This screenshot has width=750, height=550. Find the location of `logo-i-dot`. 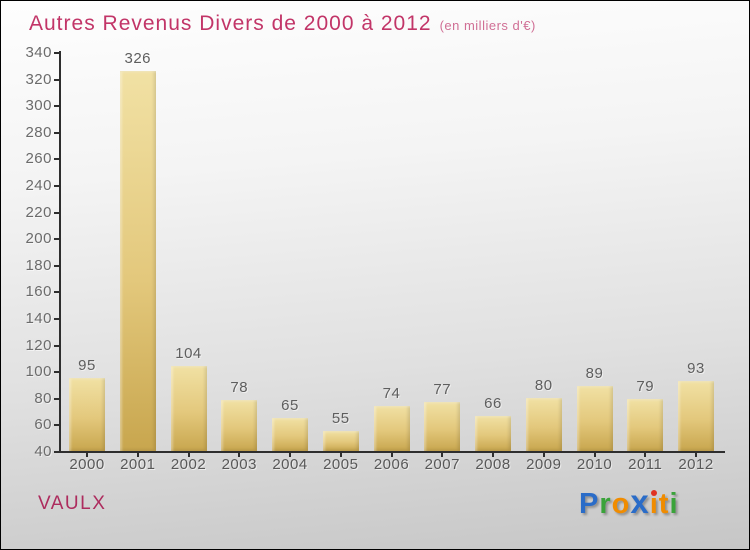

logo-i-dot is located at coordinates (654, 493).